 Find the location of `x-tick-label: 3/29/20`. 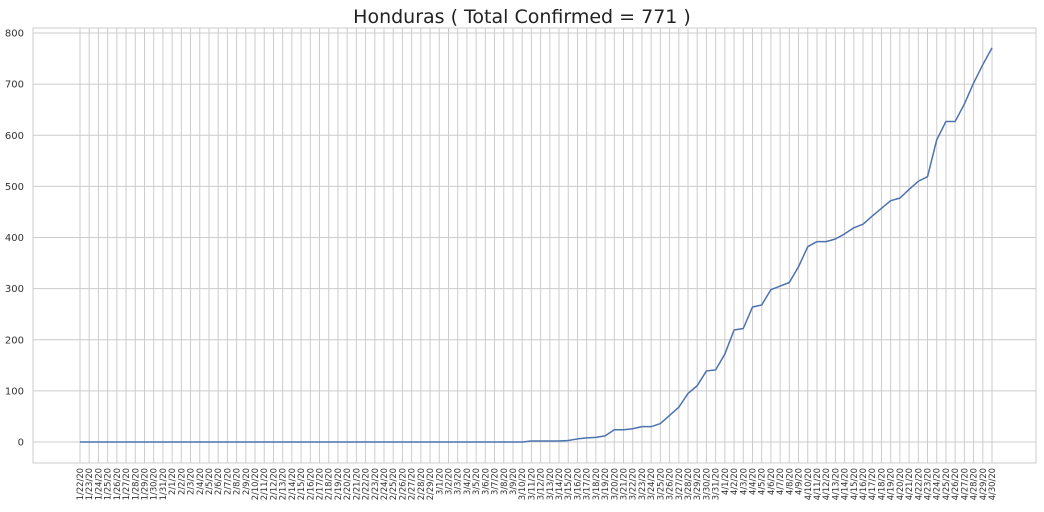

x-tick-label: 3/29/20 is located at coordinates (697, 484).